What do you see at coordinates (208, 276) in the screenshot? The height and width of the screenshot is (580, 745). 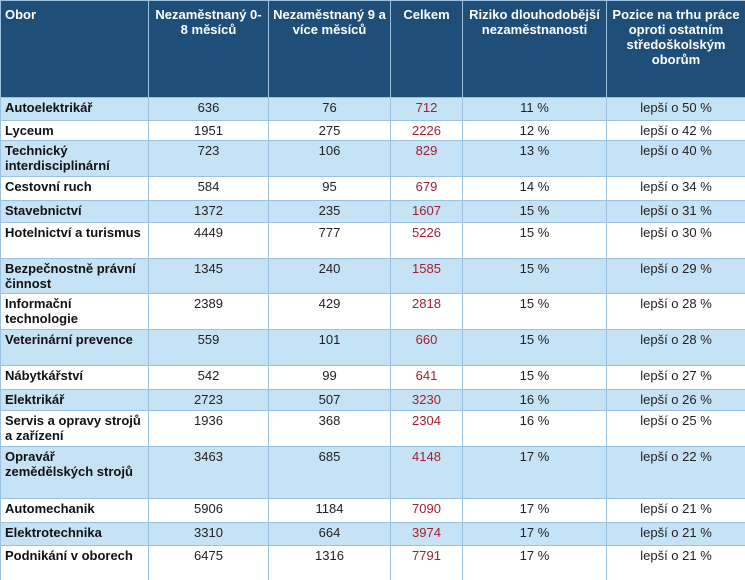 I see `cell: 1345` at bounding box center [208, 276].